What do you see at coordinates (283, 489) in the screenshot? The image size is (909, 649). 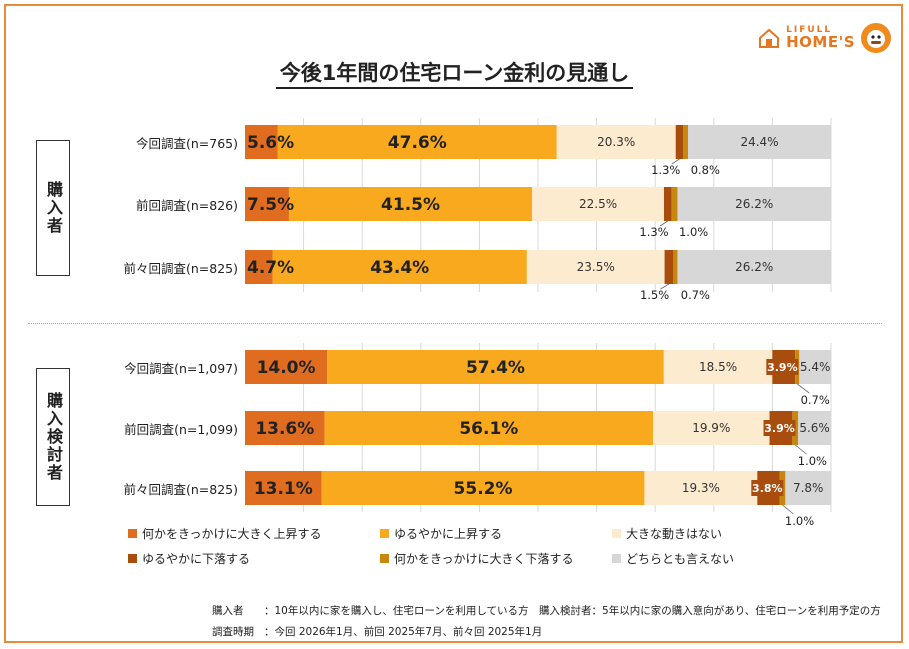 I see `data-label: 13.1%` at bounding box center [283, 489].